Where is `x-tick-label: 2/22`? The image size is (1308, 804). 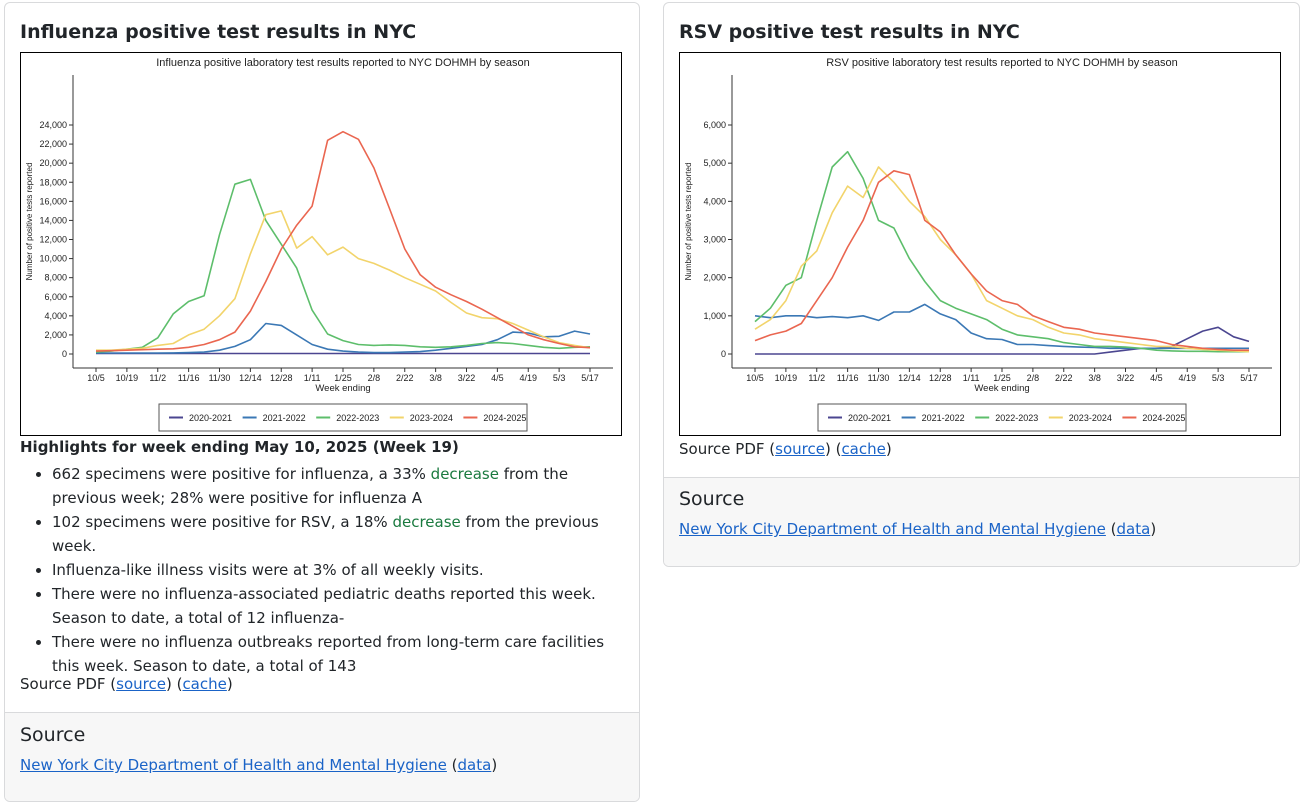 x-tick-label: 2/22 is located at coordinates (405, 378).